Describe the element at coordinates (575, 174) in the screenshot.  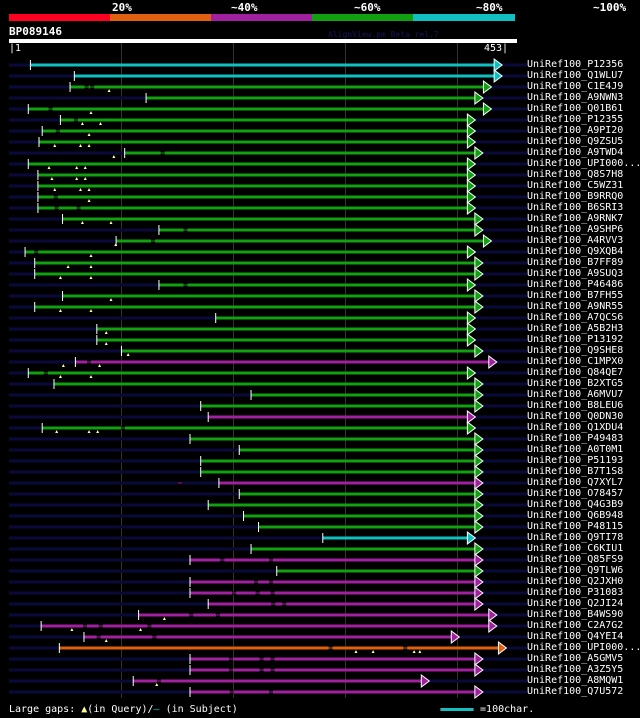
I see `hit-label: UniRef100_Q8S7H8` at that location.